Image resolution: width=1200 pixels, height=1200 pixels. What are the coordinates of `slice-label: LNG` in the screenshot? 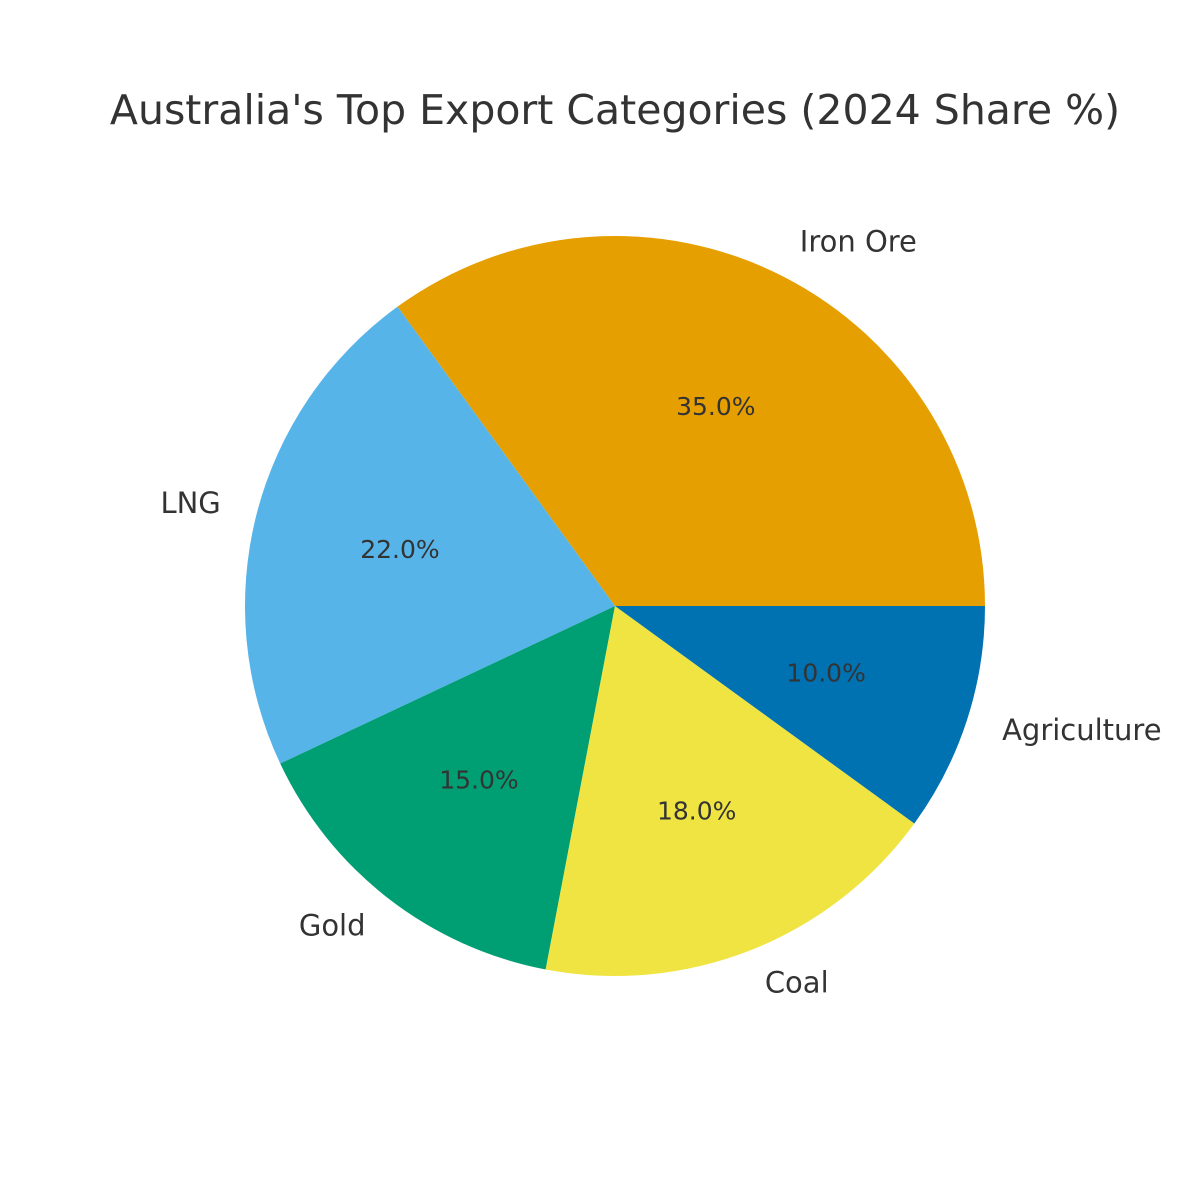 It's located at (190, 503).